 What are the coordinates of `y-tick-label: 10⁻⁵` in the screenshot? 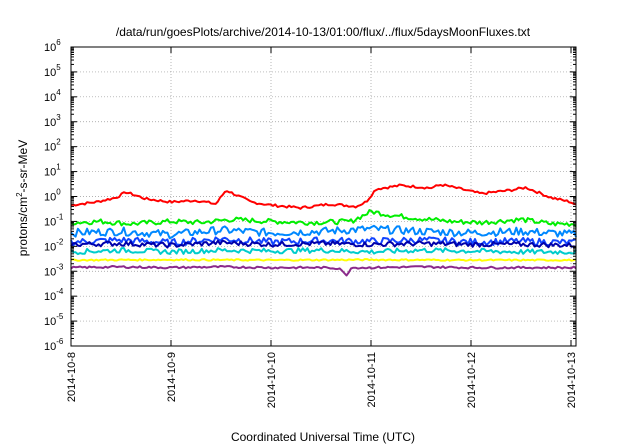 It's located at (54, 320).